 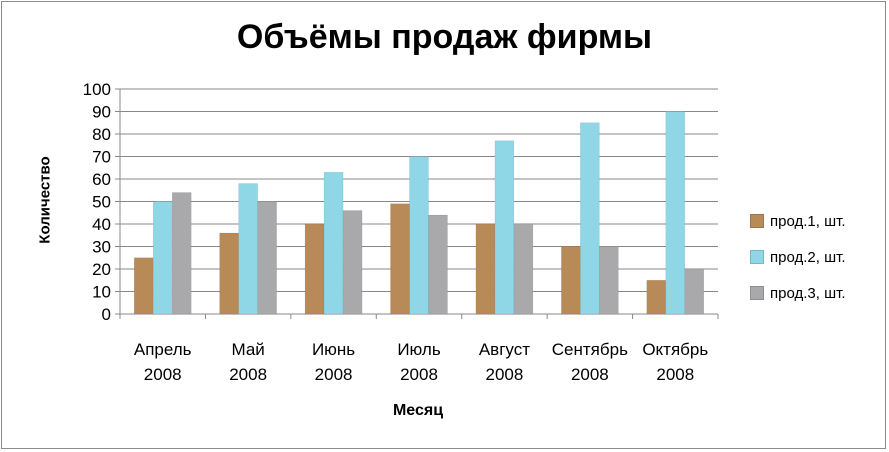 I want to click on x-tick-label: Август, so click(x=504, y=349).